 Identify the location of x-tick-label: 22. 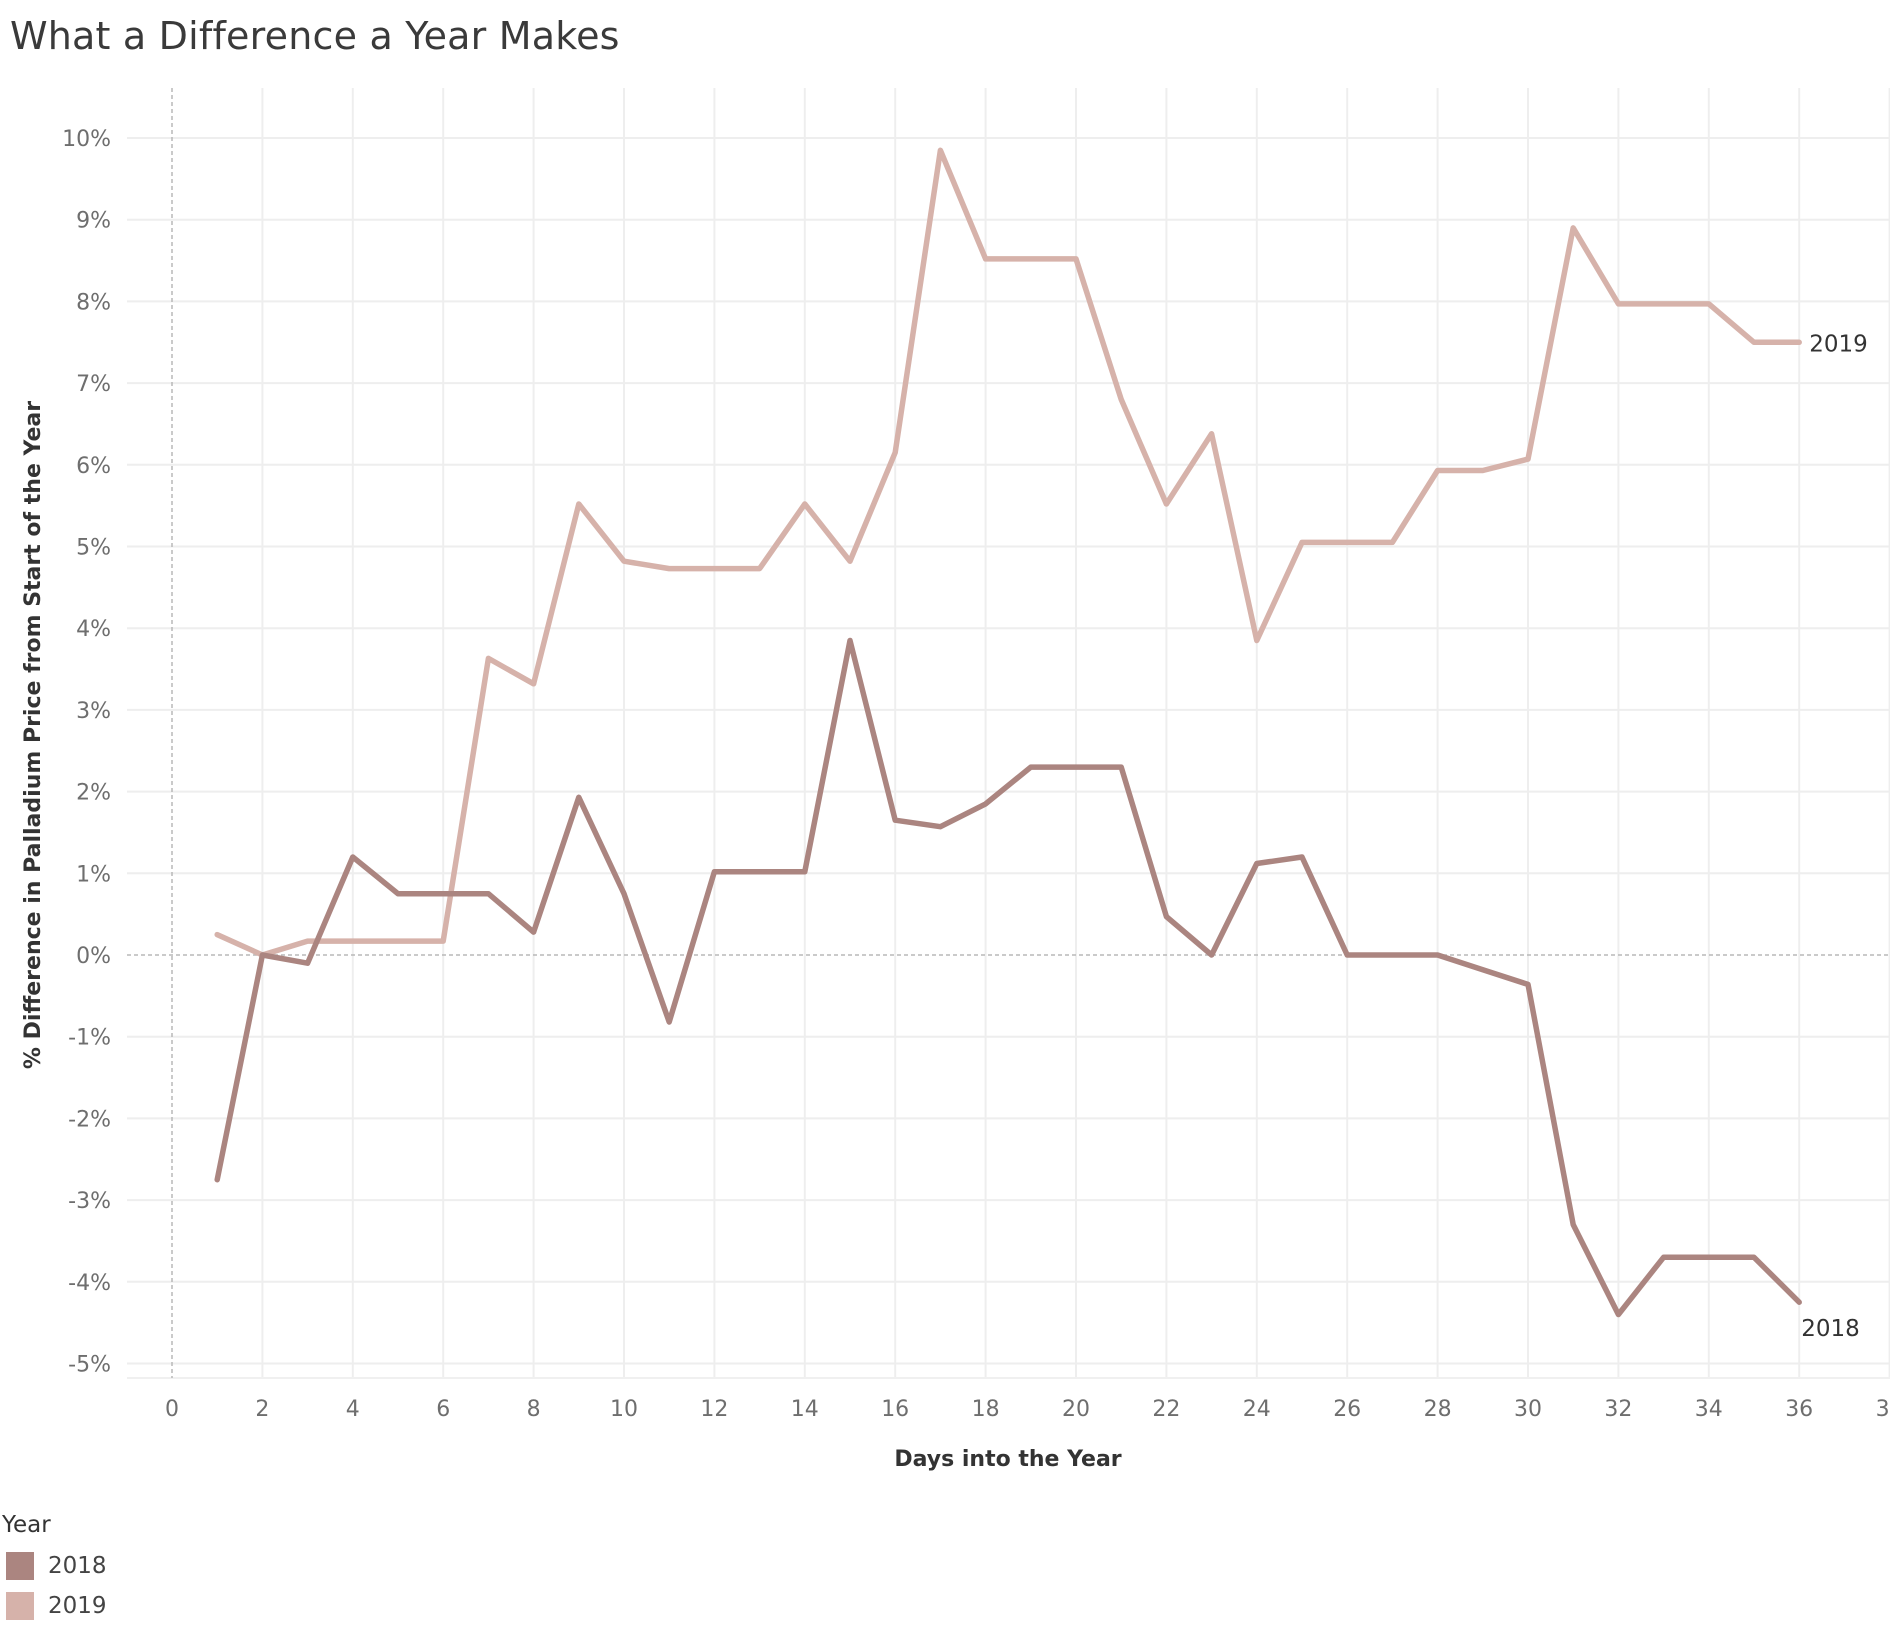
(1166, 1409).